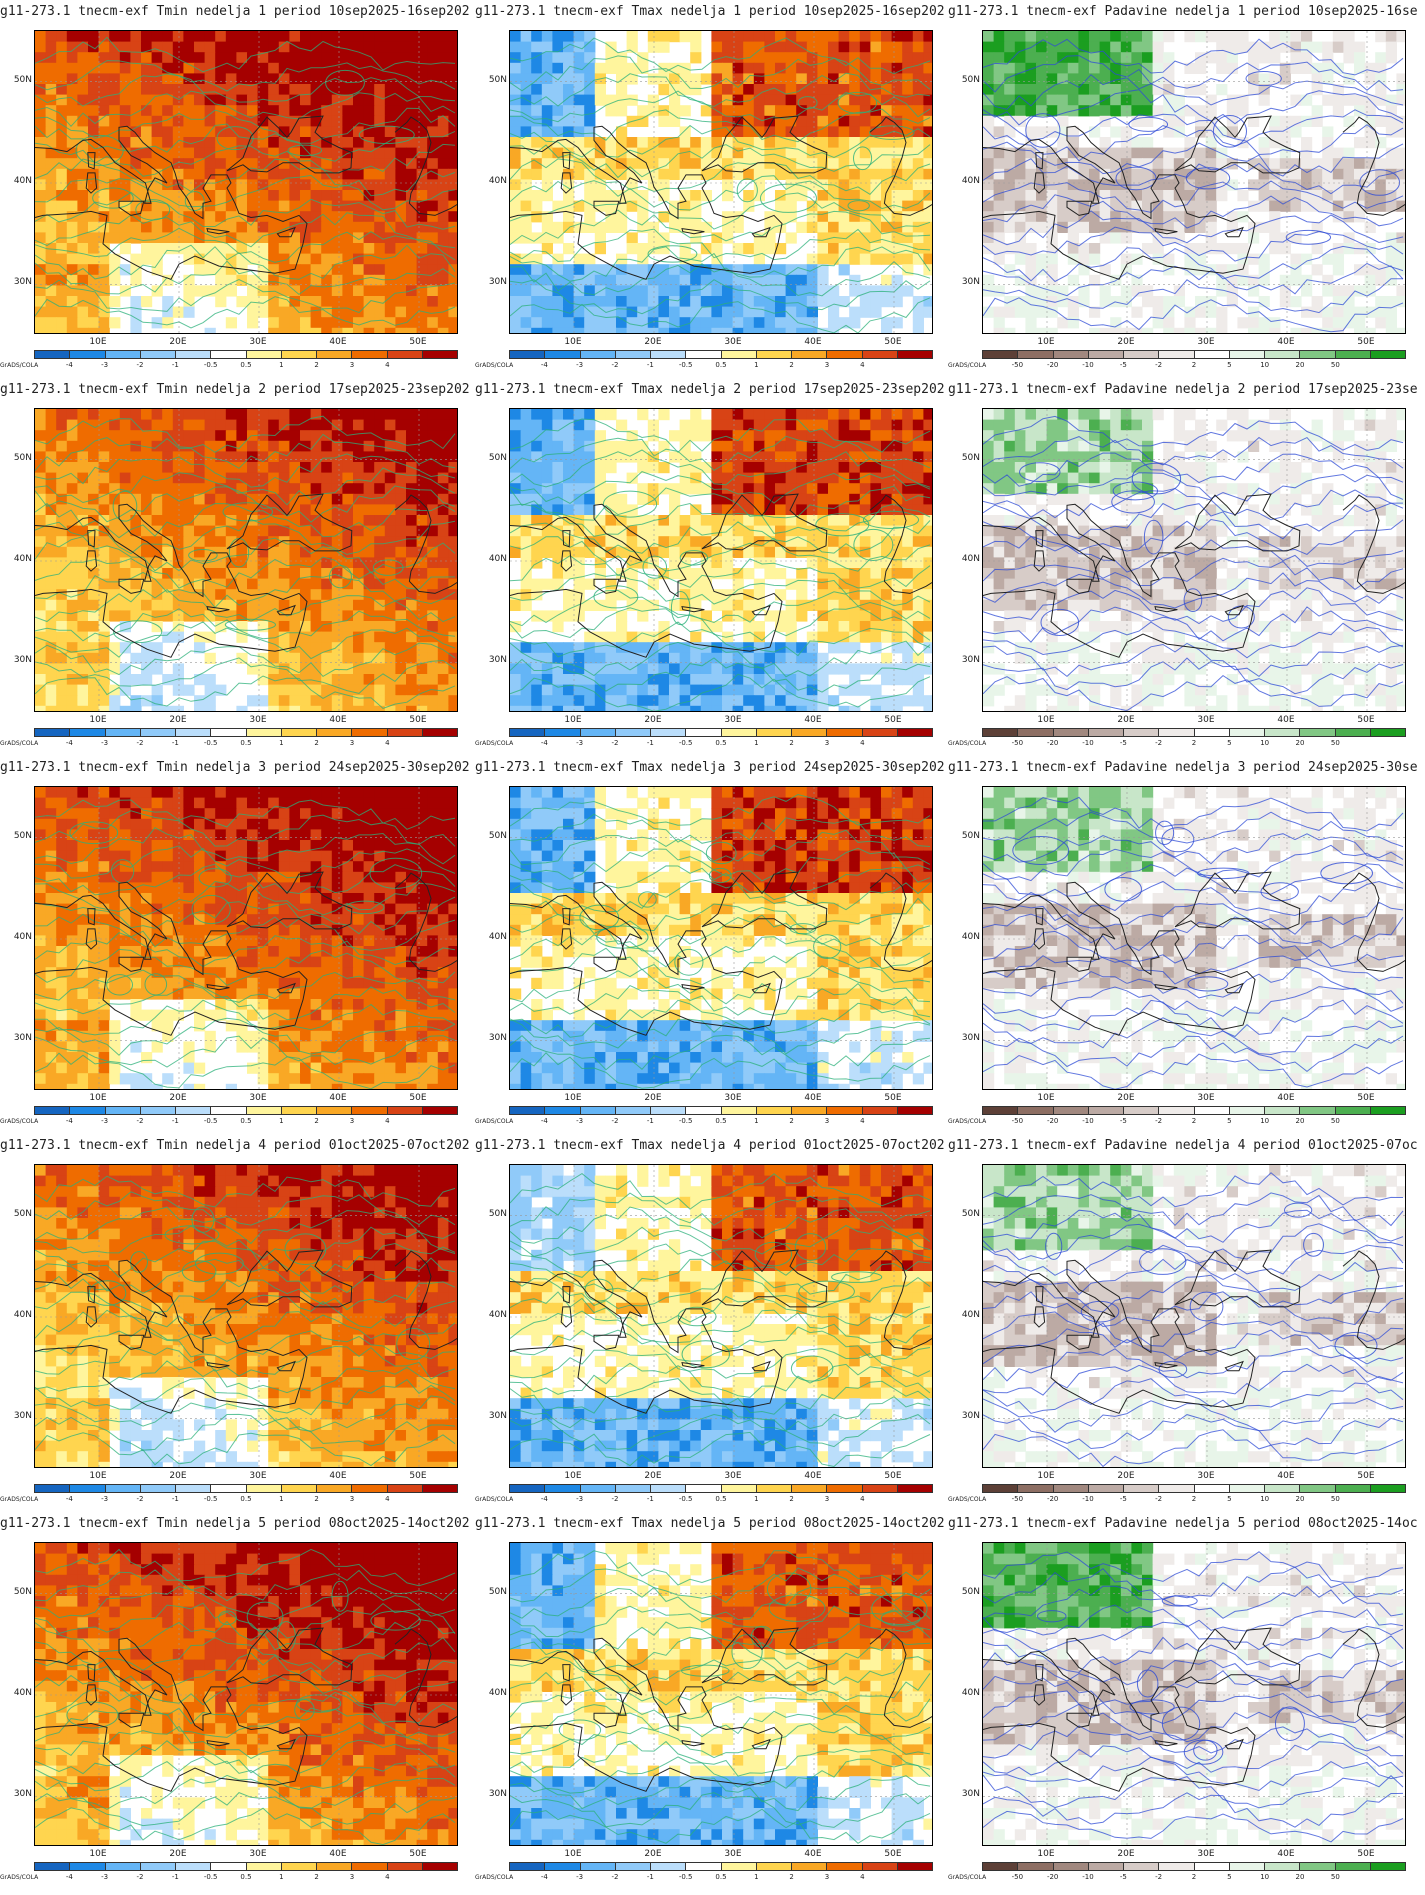 The width and height of the screenshot is (1425, 1895). Describe the element at coordinates (1088, 1877) in the screenshot. I see `colorbar-label: -10` at that location.